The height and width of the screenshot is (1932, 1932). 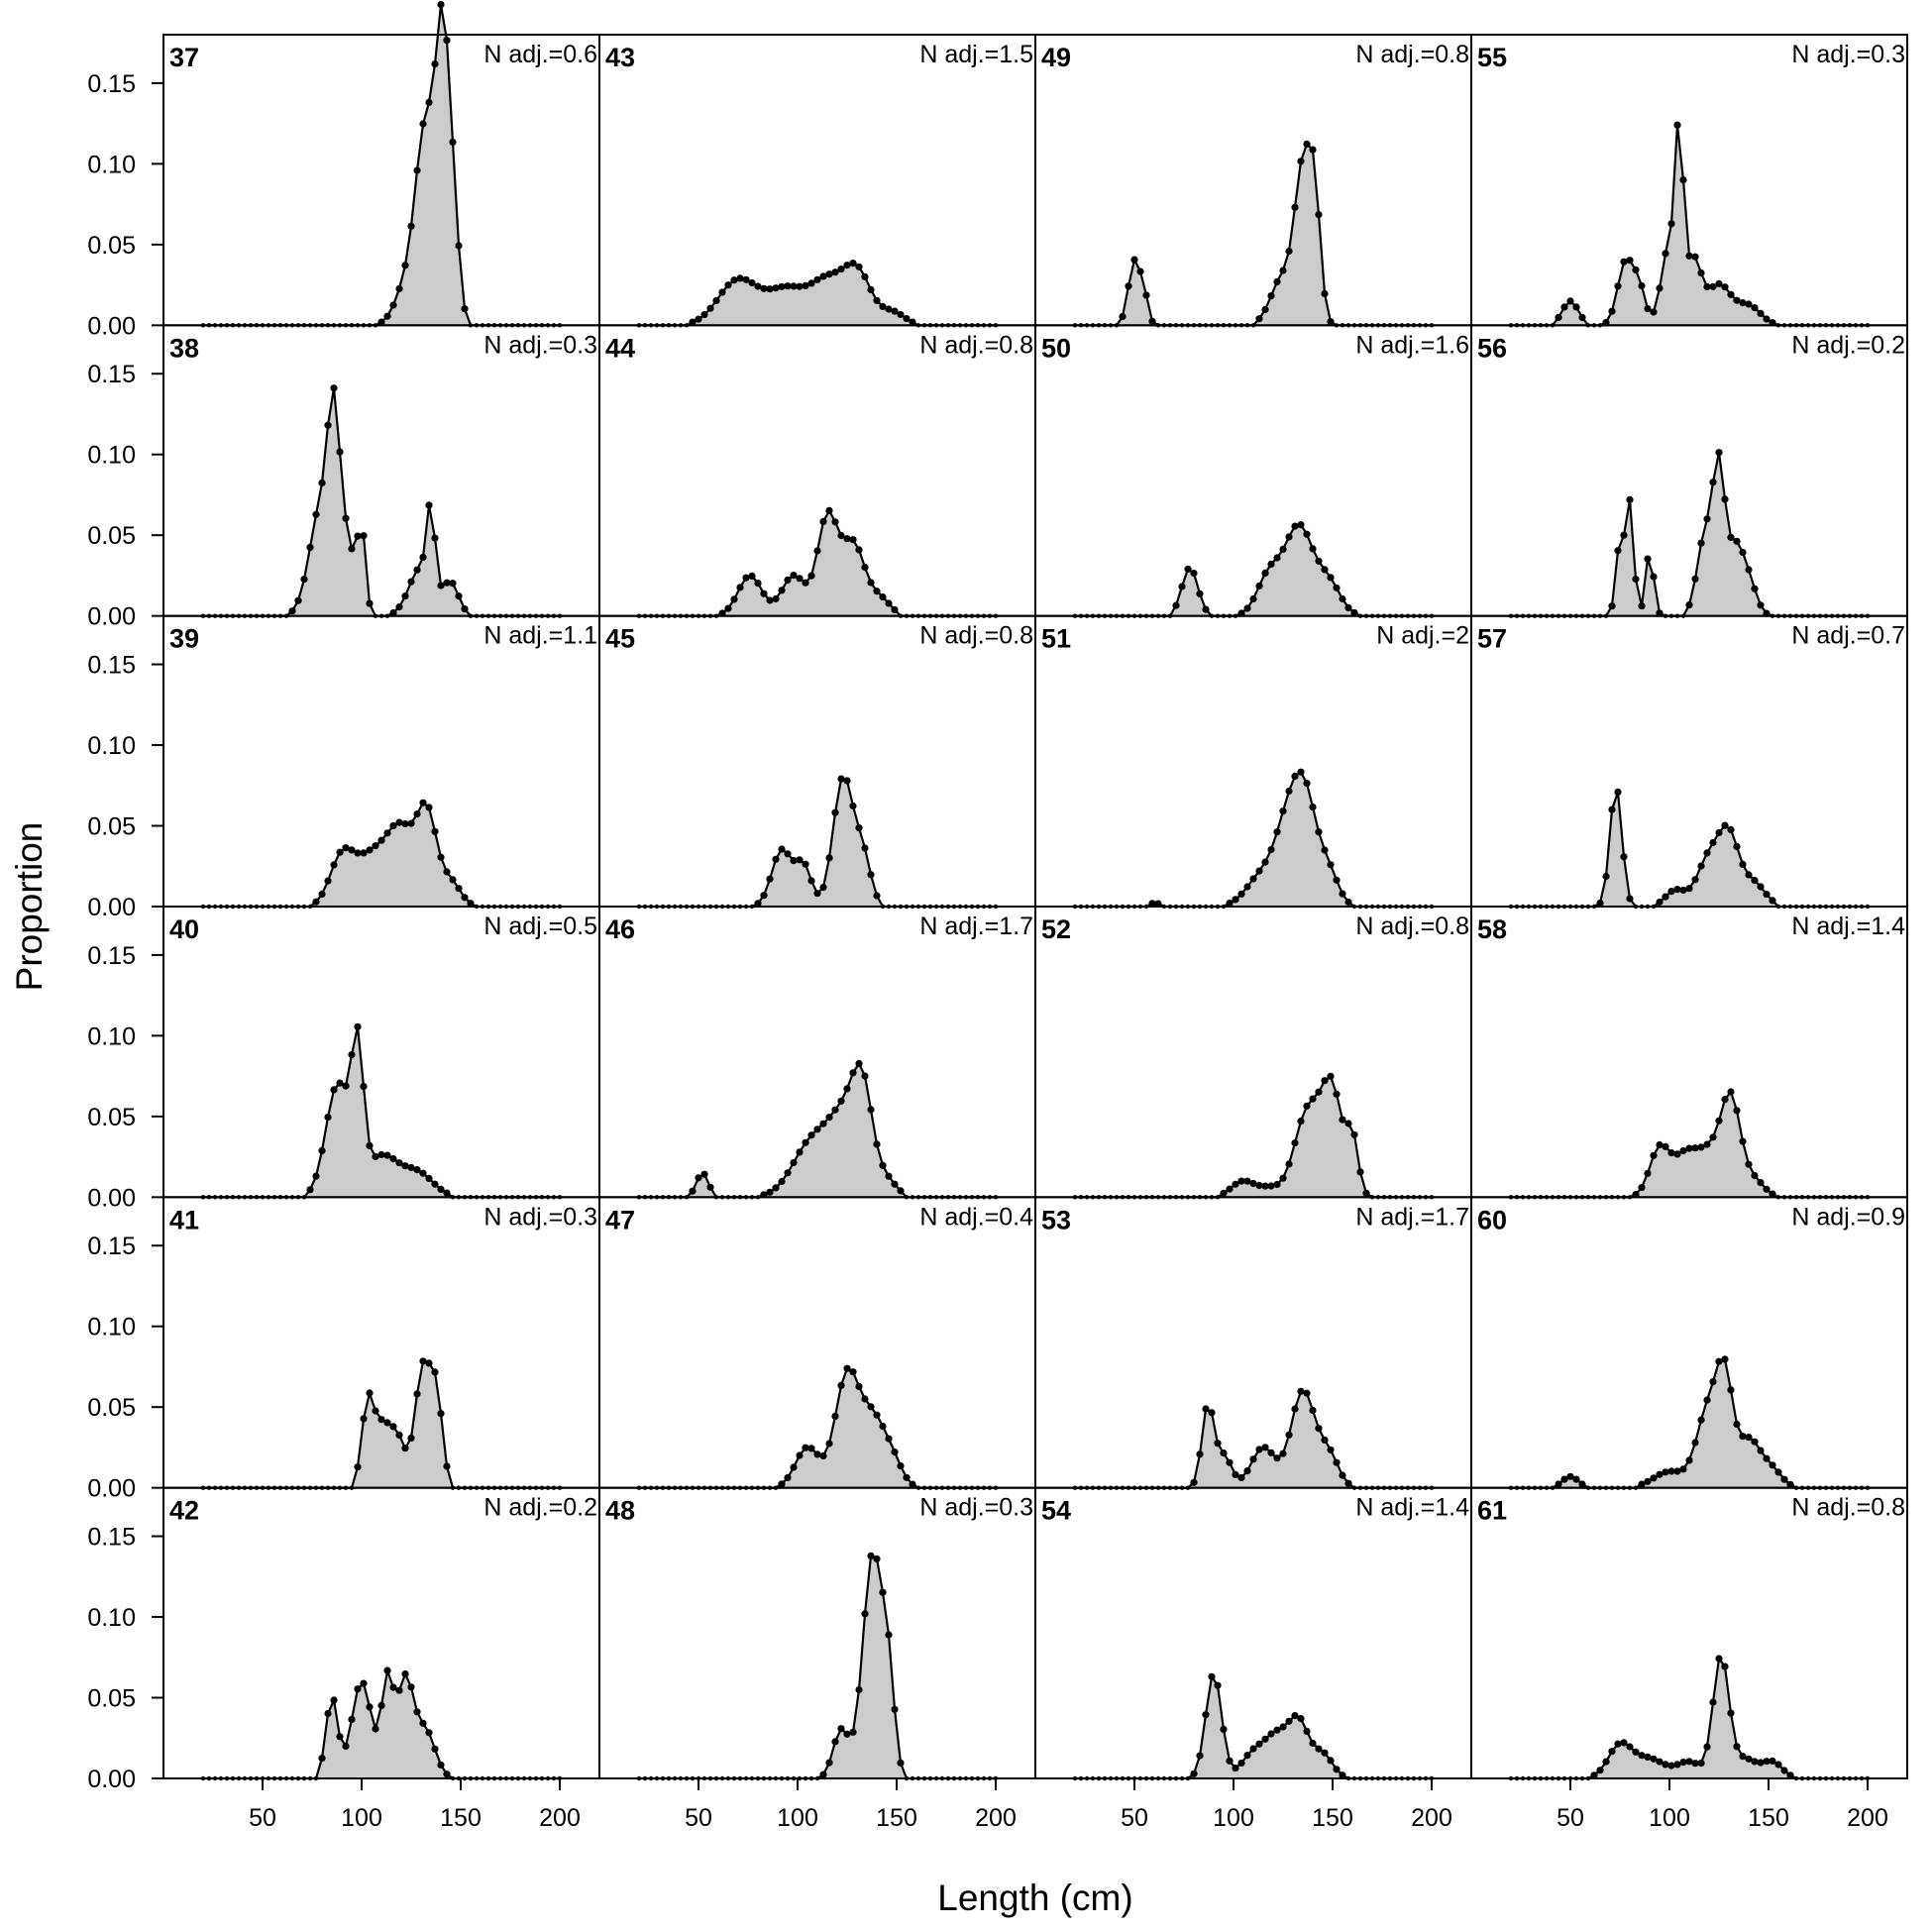 I want to click on x-tick-label: 100, so click(x=1233, y=1818).